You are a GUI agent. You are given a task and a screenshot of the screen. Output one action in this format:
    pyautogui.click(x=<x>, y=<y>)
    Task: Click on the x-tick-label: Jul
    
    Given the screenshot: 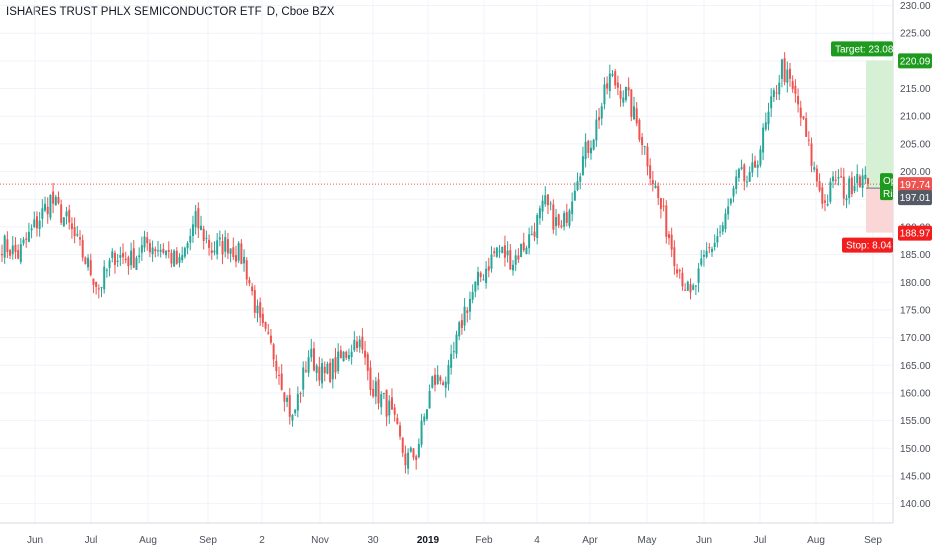 What is the action you would take?
    pyautogui.click(x=760, y=540)
    